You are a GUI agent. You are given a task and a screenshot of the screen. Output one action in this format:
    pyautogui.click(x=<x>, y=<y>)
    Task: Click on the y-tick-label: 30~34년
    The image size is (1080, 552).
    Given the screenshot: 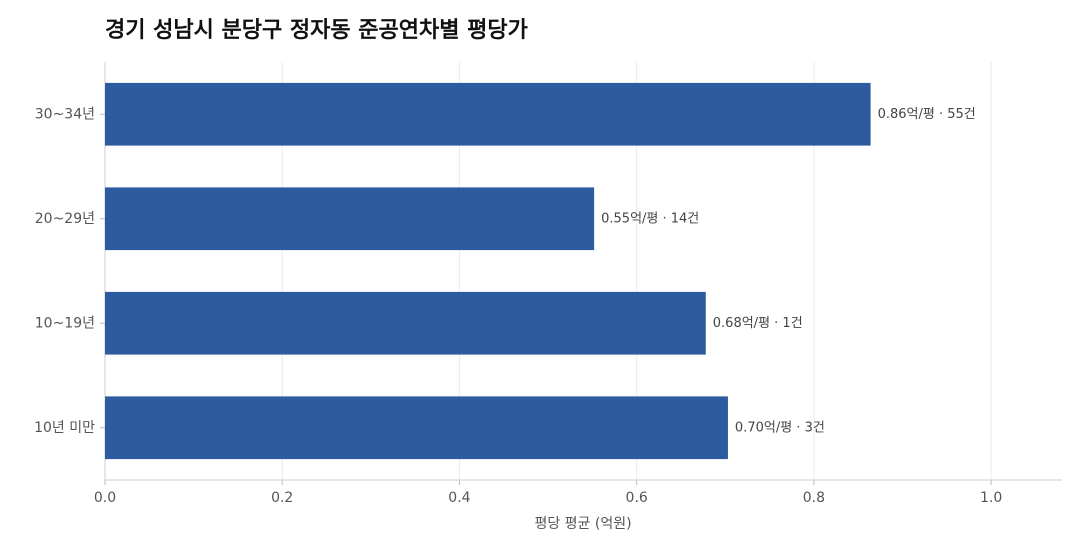 What is the action you would take?
    pyautogui.click(x=65, y=114)
    